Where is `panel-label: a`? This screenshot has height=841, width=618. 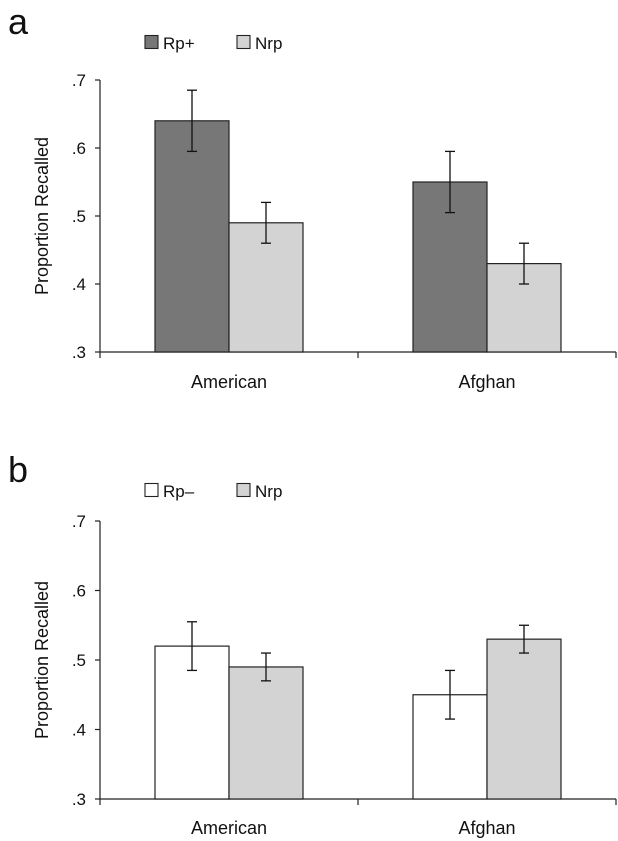 panel-label: a is located at coordinates (18, 21).